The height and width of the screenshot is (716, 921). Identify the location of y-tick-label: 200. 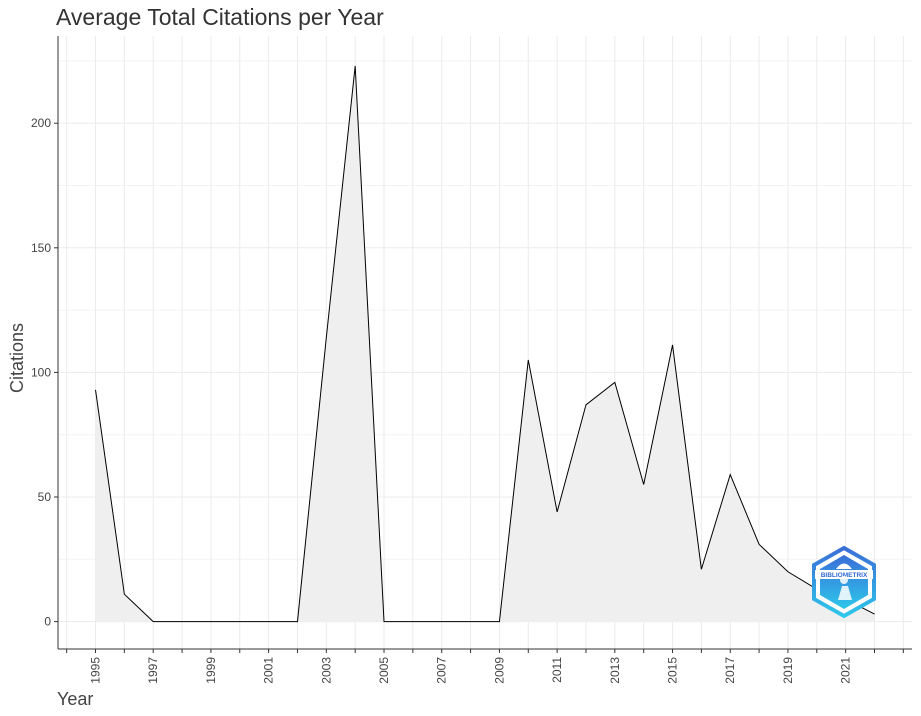
(41, 123).